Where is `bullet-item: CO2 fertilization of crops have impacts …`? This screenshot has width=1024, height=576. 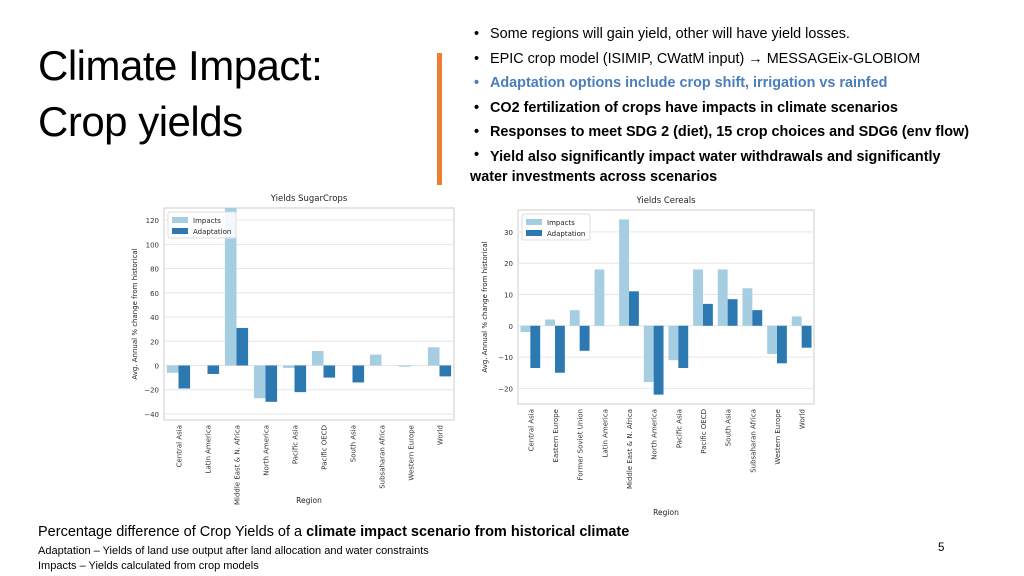 bullet-item: CO2 fertilization of crops have impacts … is located at coordinates (740, 108).